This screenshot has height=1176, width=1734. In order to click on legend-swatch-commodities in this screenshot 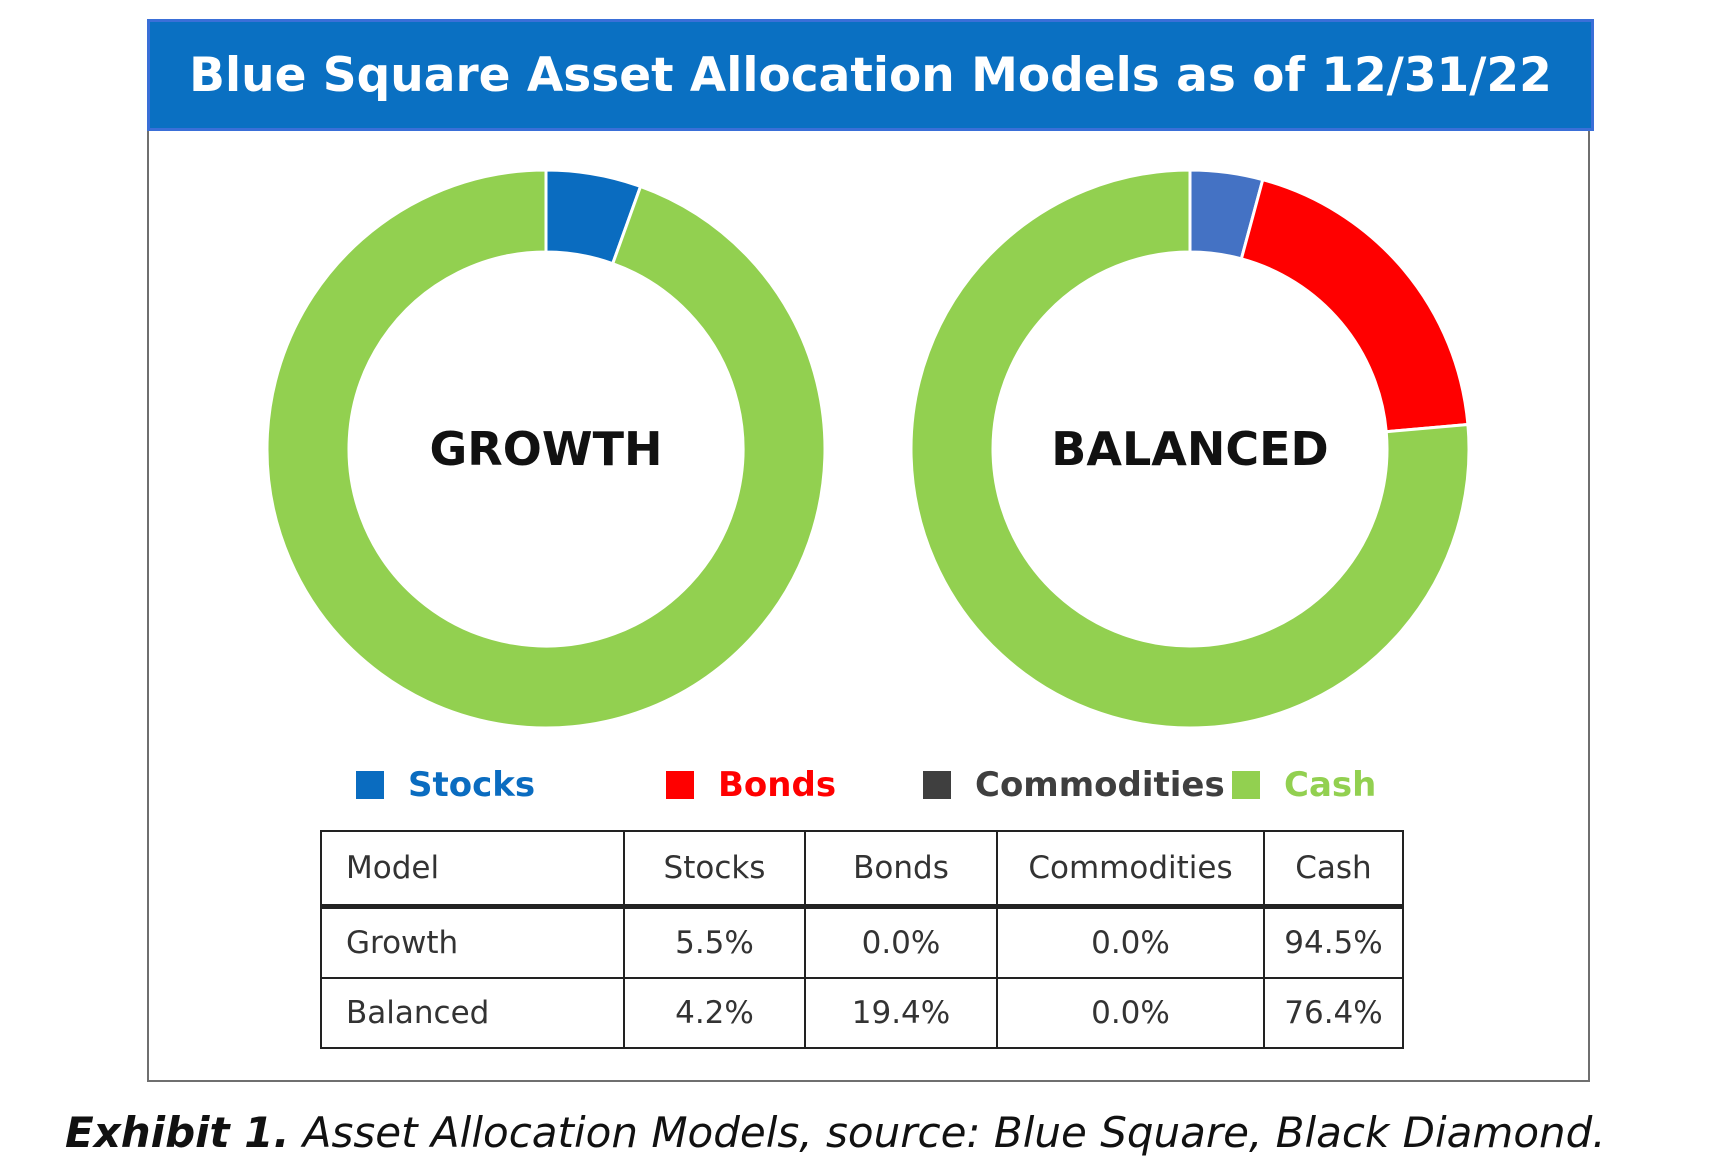, I will do `click(937, 785)`.